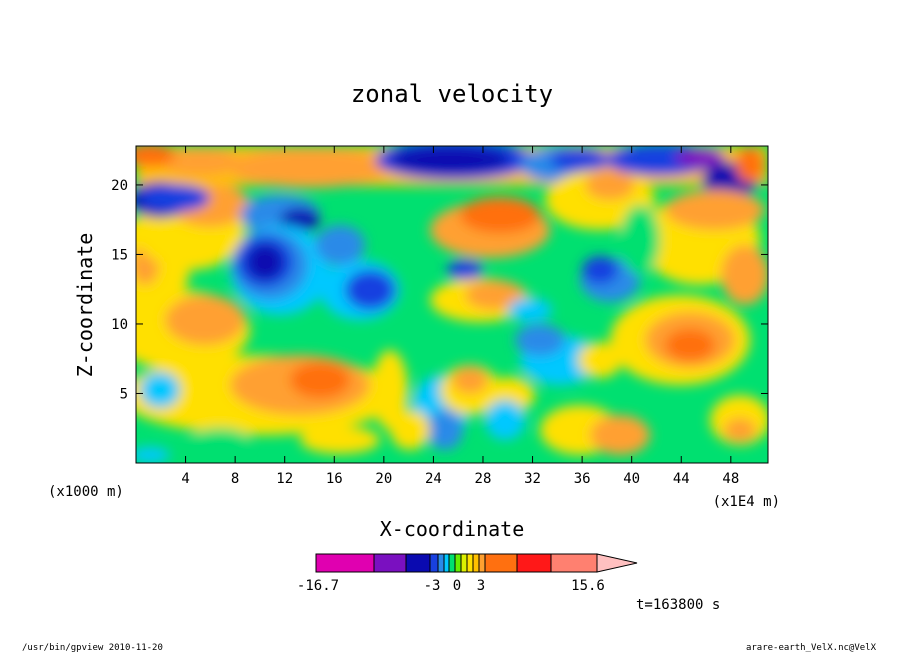  What do you see at coordinates (284, 479) in the screenshot?
I see `x-tick-label: 12` at bounding box center [284, 479].